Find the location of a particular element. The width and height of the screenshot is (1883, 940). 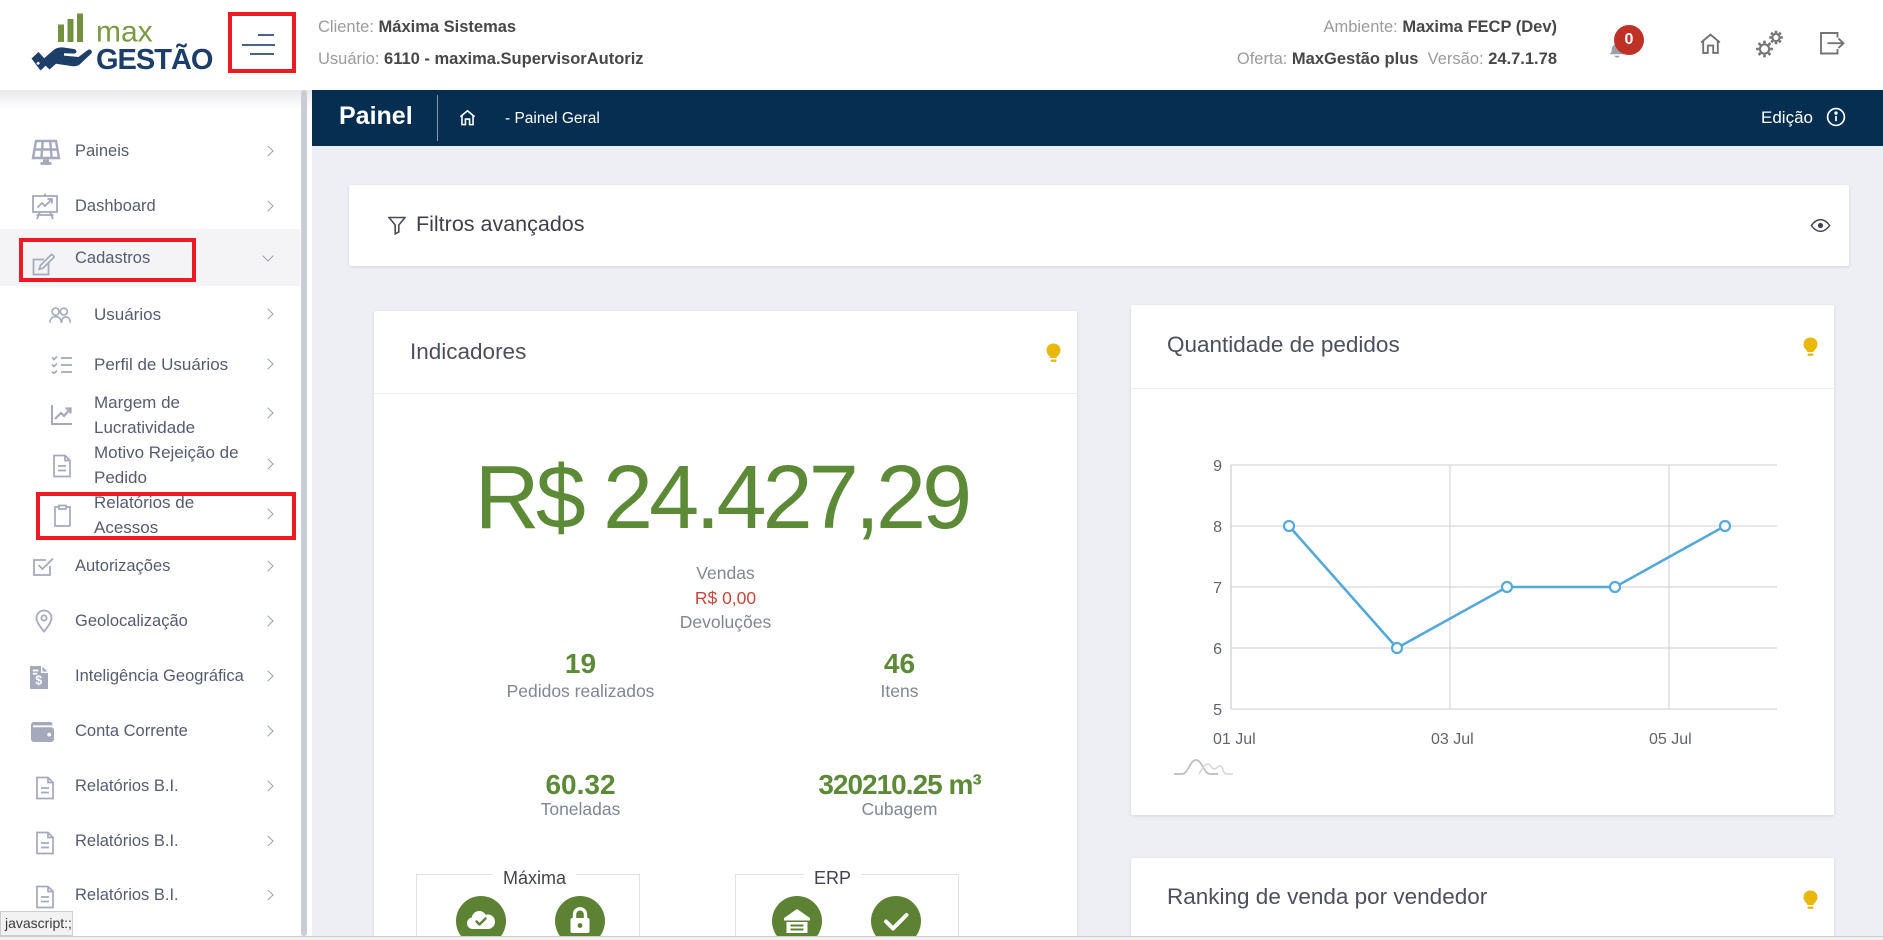

svg-text: 6 is located at coordinates (1217, 649).